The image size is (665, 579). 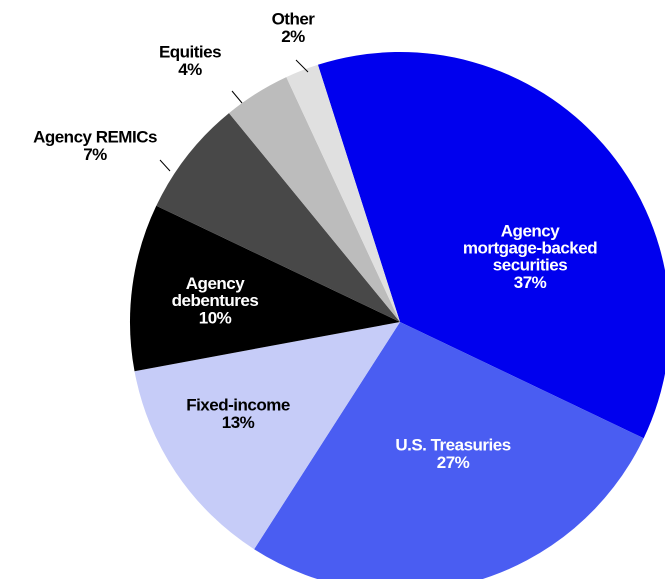 What do you see at coordinates (453, 462) in the screenshot?
I see `value-label: 27%` at bounding box center [453, 462].